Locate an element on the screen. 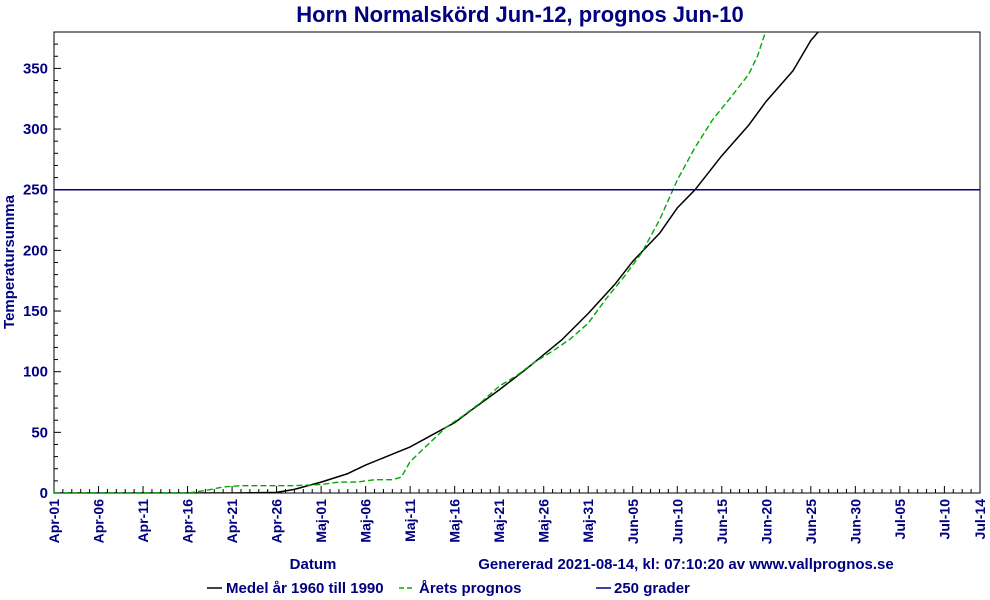  y-tick-label: 200 is located at coordinates (35, 250).